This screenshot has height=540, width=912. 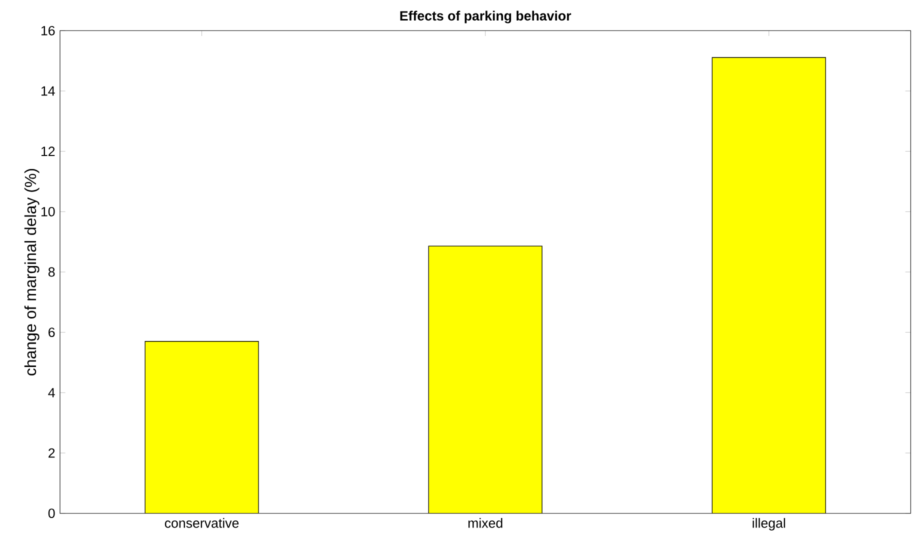 What do you see at coordinates (32, 272) in the screenshot?
I see `y-axis-title: change of marginal delay (%)` at bounding box center [32, 272].